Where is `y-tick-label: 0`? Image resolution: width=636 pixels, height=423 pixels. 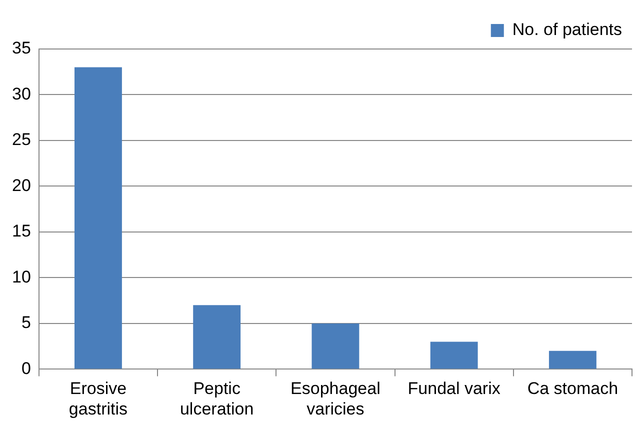
y-tick-label: 0 is located at coordinates (26, 368).